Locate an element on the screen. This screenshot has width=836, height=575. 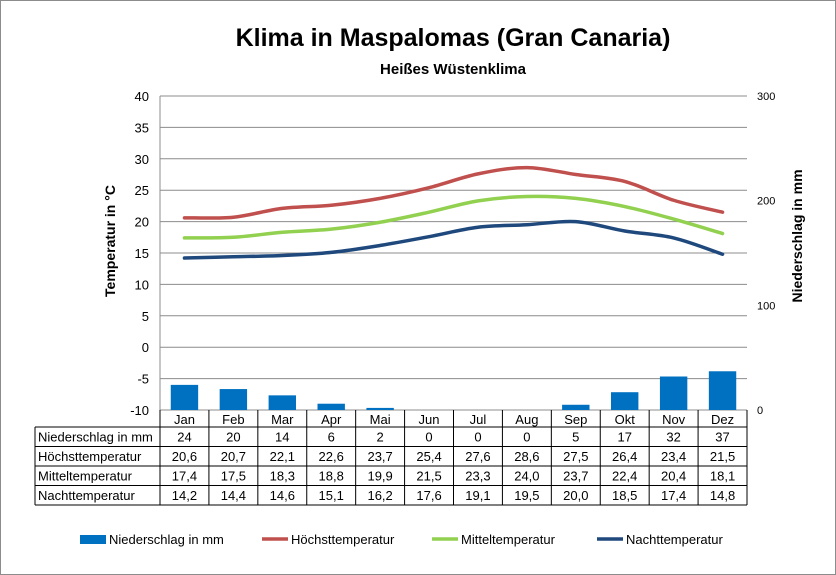
table-cell: 17 is located at coordinates (624, 437).